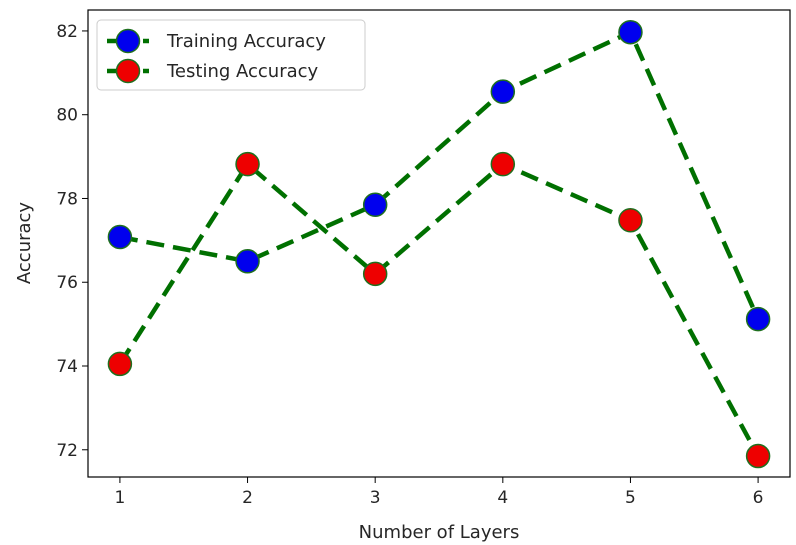  Describe the element at coordinates (439, 532) in the screenshot. I see `x-axis-label: Number of Layers` at that location.